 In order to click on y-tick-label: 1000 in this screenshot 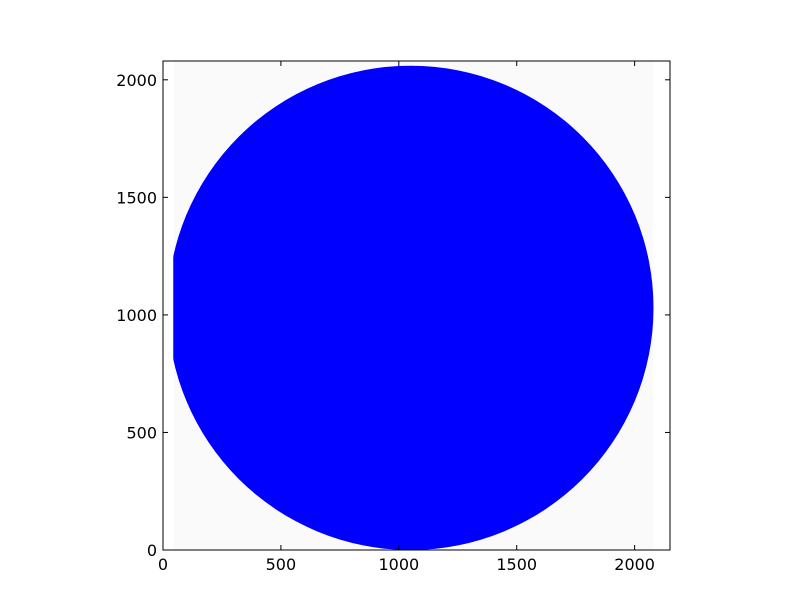, I will do `click(136, 315)`.